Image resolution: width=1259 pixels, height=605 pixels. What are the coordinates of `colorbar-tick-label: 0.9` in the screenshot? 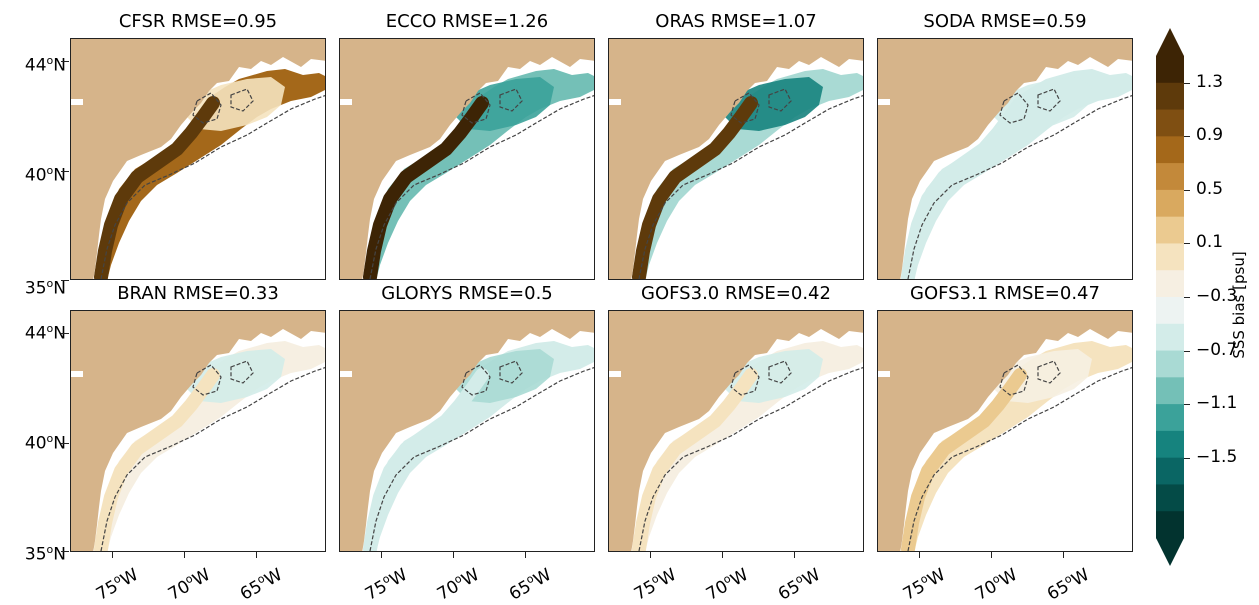 It's located at (1210, 135).